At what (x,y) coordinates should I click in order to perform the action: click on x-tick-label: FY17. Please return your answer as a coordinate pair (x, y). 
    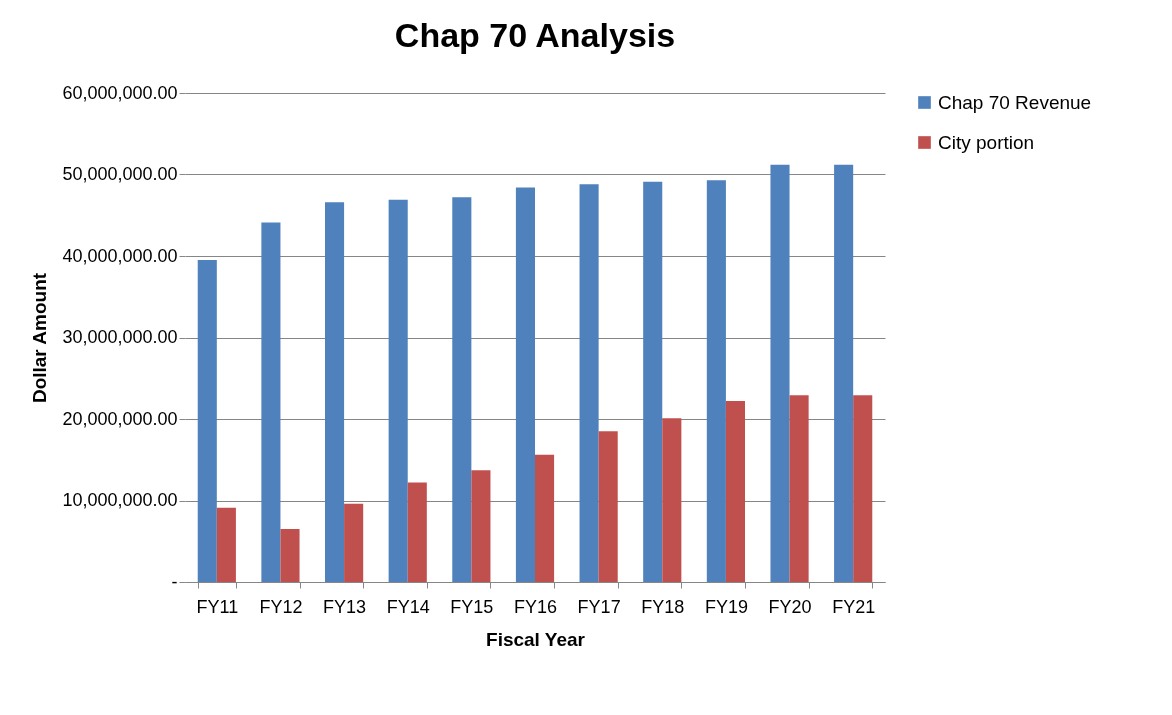
    Looking at the image, I should click on (599, 606).